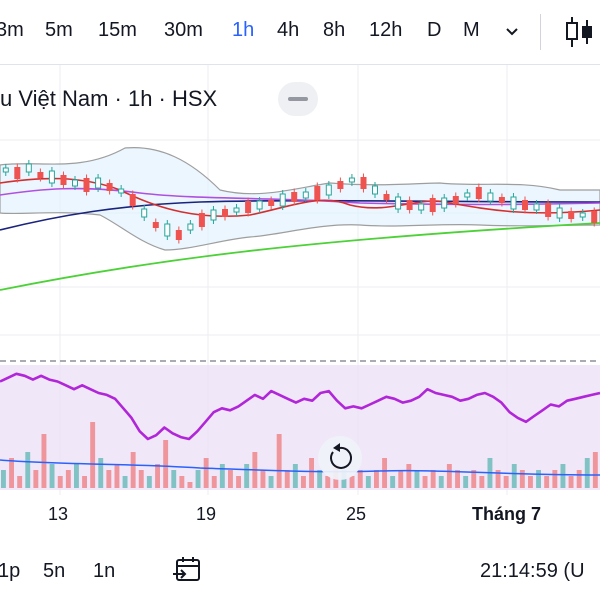 The image size is (600, 600). Describe the element at coordinates (58, 514) in the screenshot. I see `x-axis-label-13: 13` at that location.